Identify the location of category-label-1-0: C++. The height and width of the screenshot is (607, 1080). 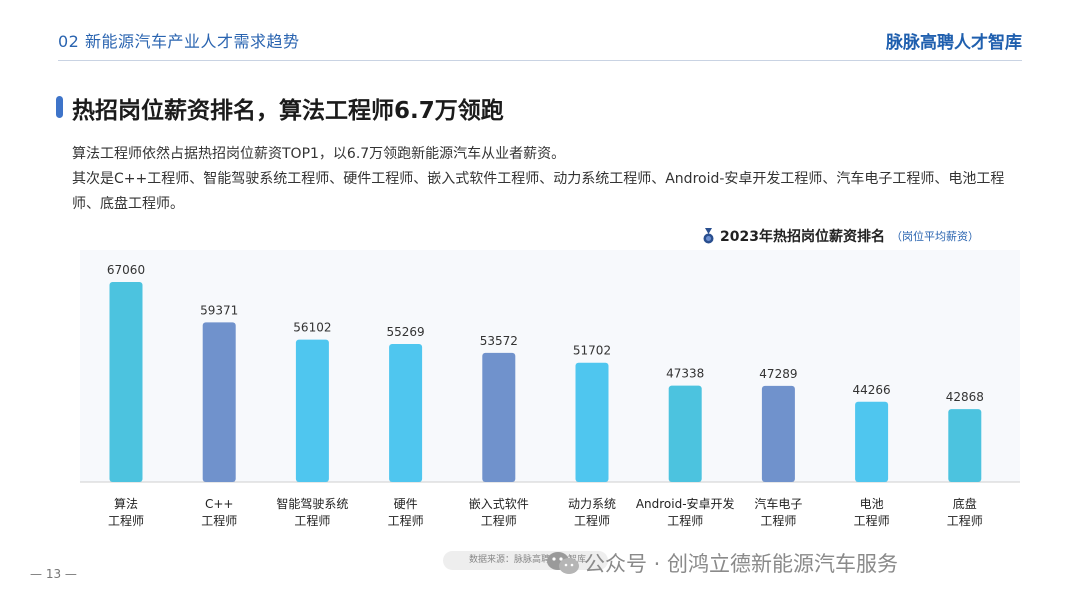
(219, 504).